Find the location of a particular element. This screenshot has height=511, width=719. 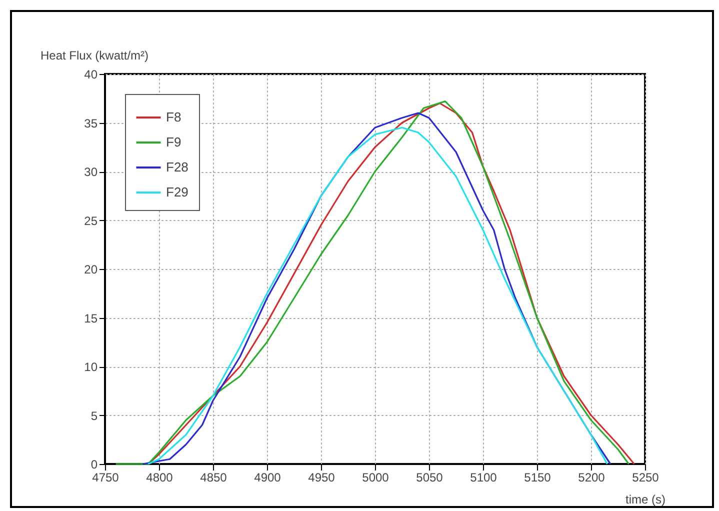

legend-label: F9 is located at coordinates (174, 142).